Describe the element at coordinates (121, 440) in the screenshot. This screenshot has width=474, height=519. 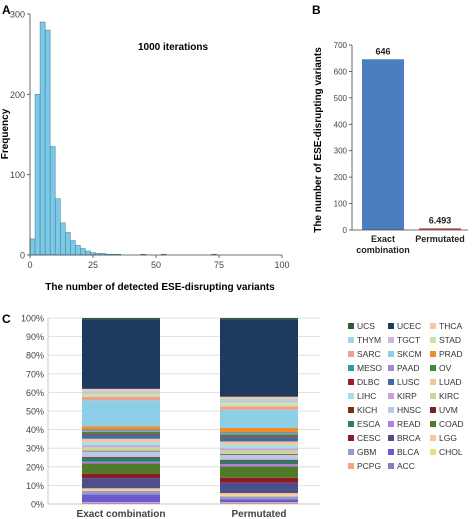
I see `stacked-segment-luad` at that location.